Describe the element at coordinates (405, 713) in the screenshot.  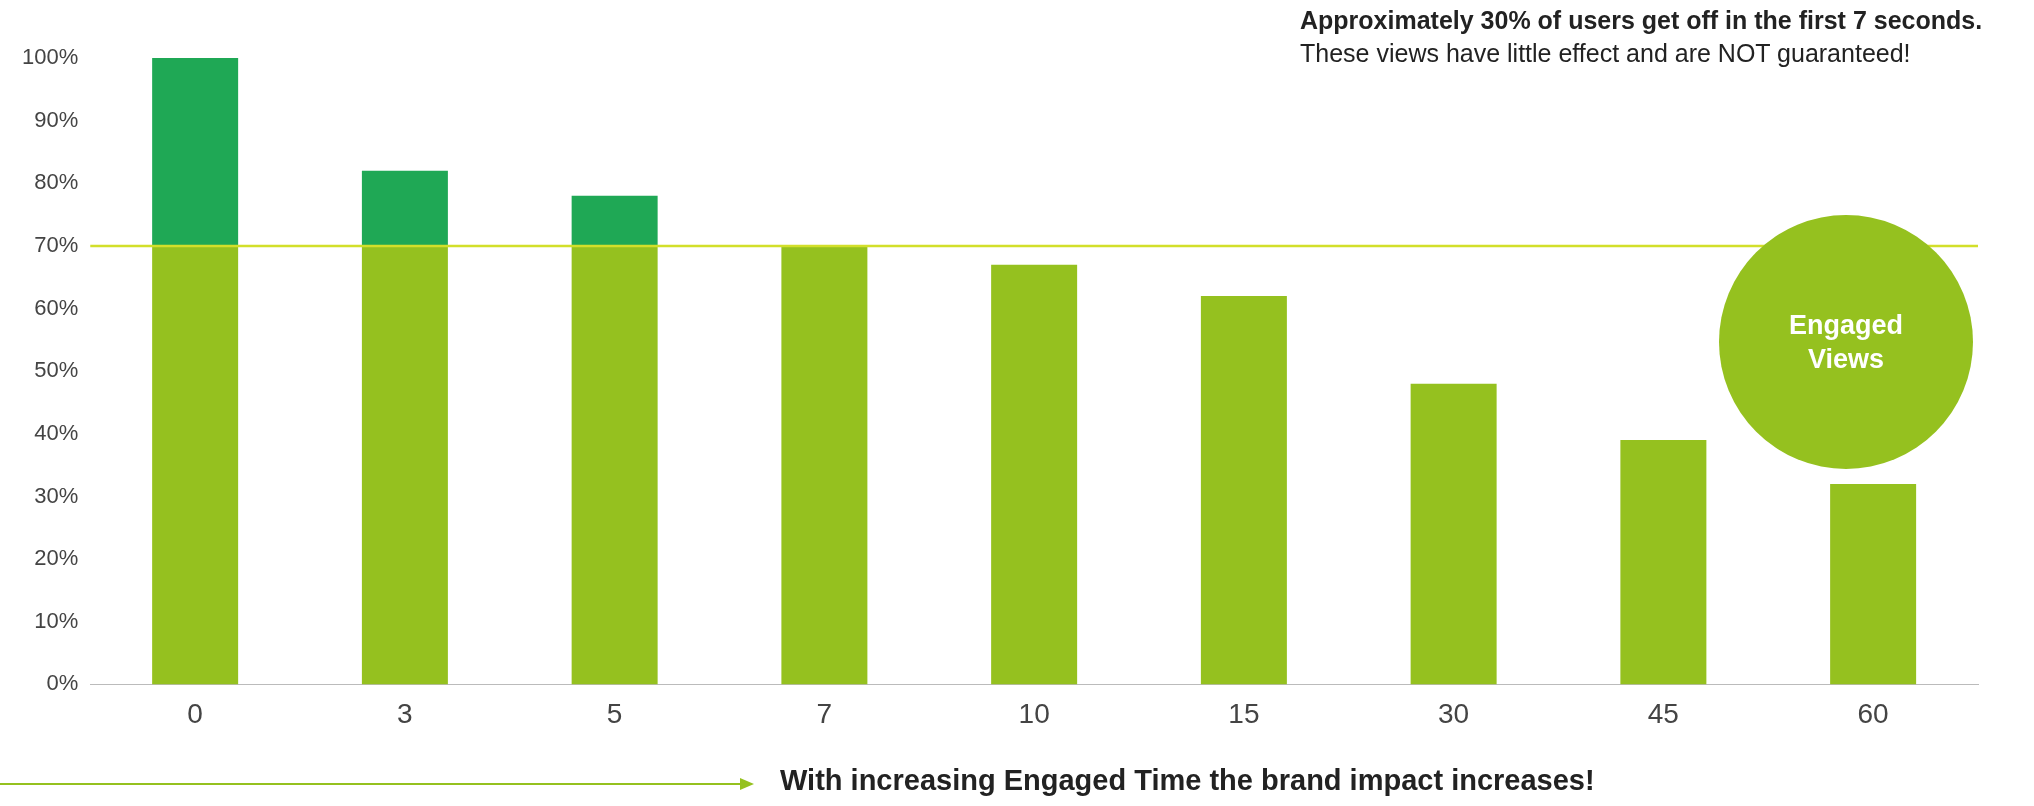
I see `x-tick-label: 3` at that location.